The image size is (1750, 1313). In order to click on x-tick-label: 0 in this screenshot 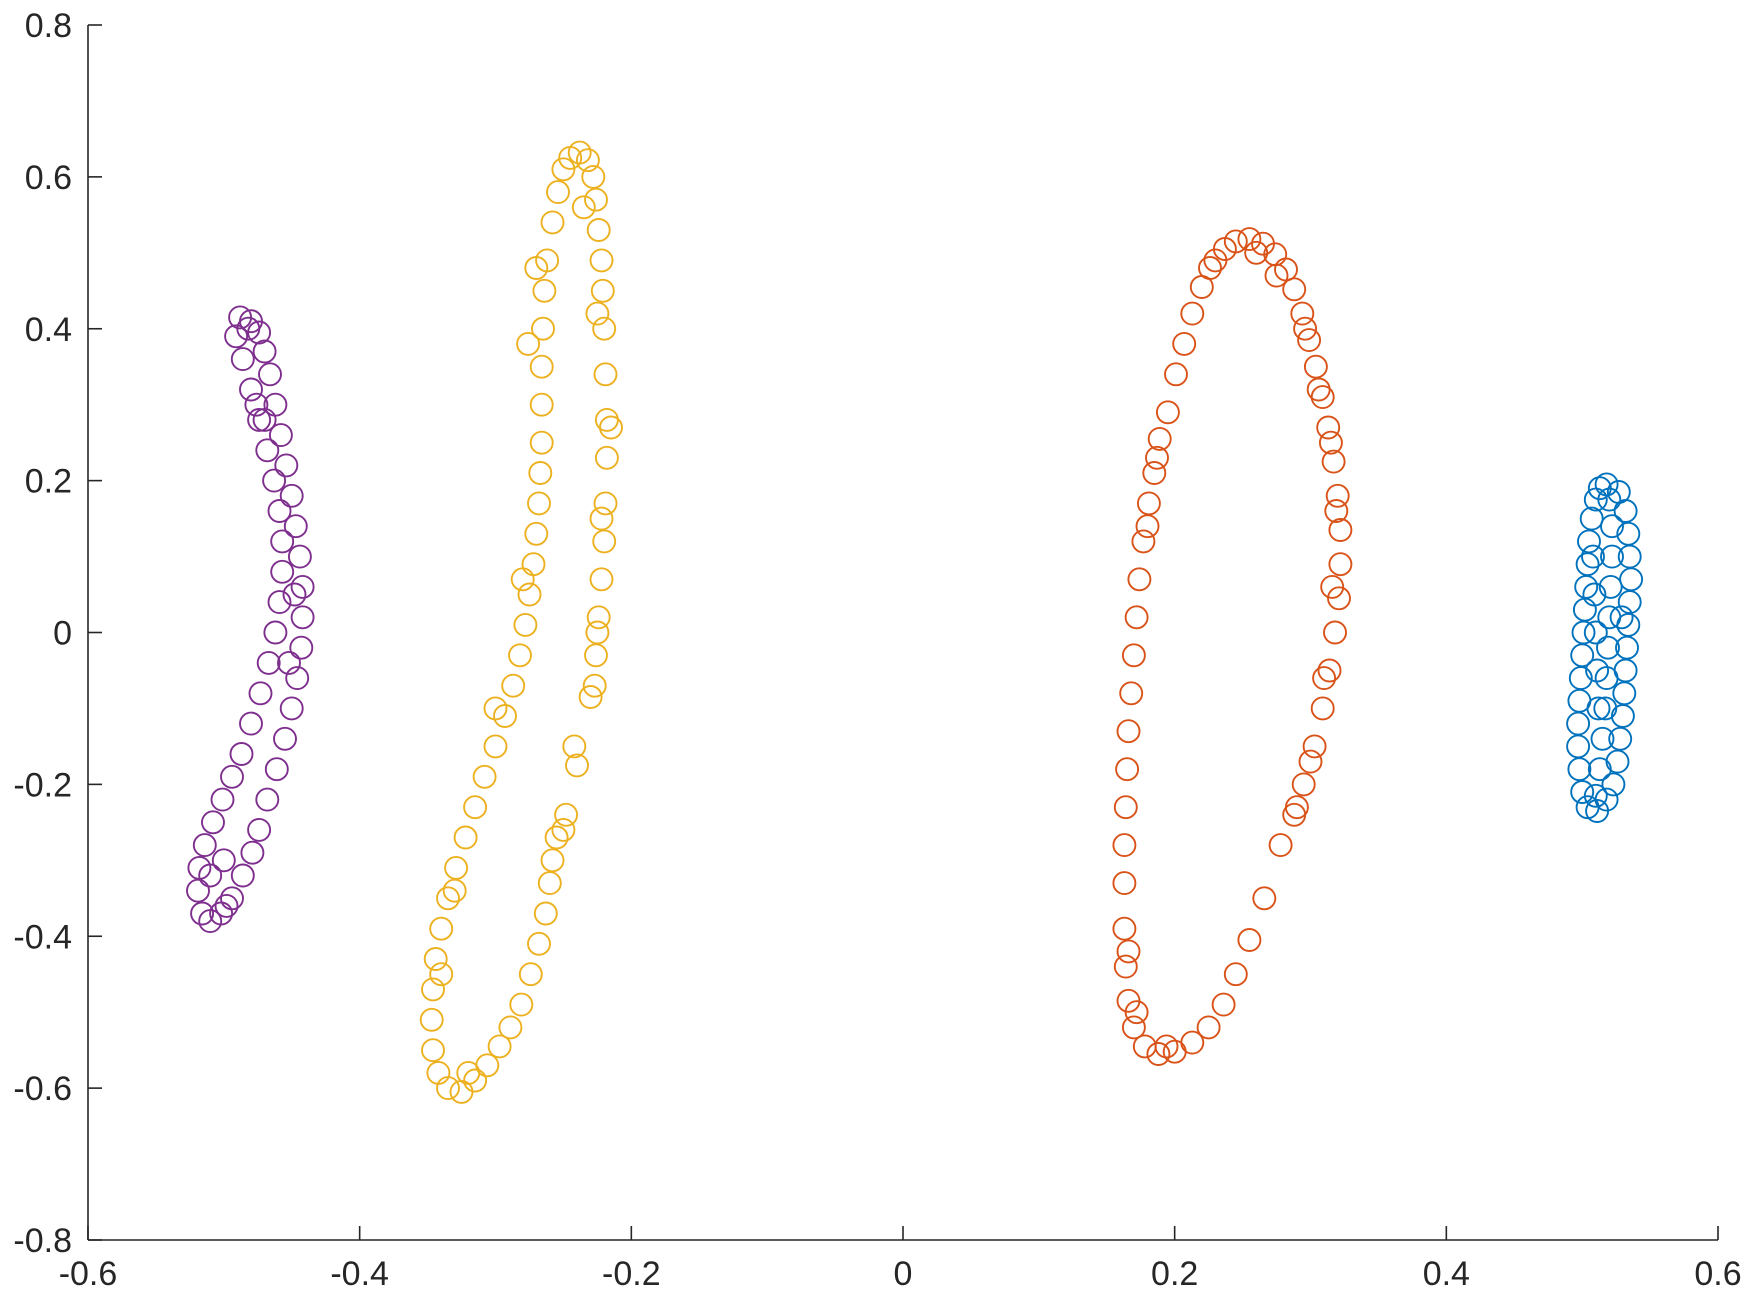, I will do `click(903, 1274)`.